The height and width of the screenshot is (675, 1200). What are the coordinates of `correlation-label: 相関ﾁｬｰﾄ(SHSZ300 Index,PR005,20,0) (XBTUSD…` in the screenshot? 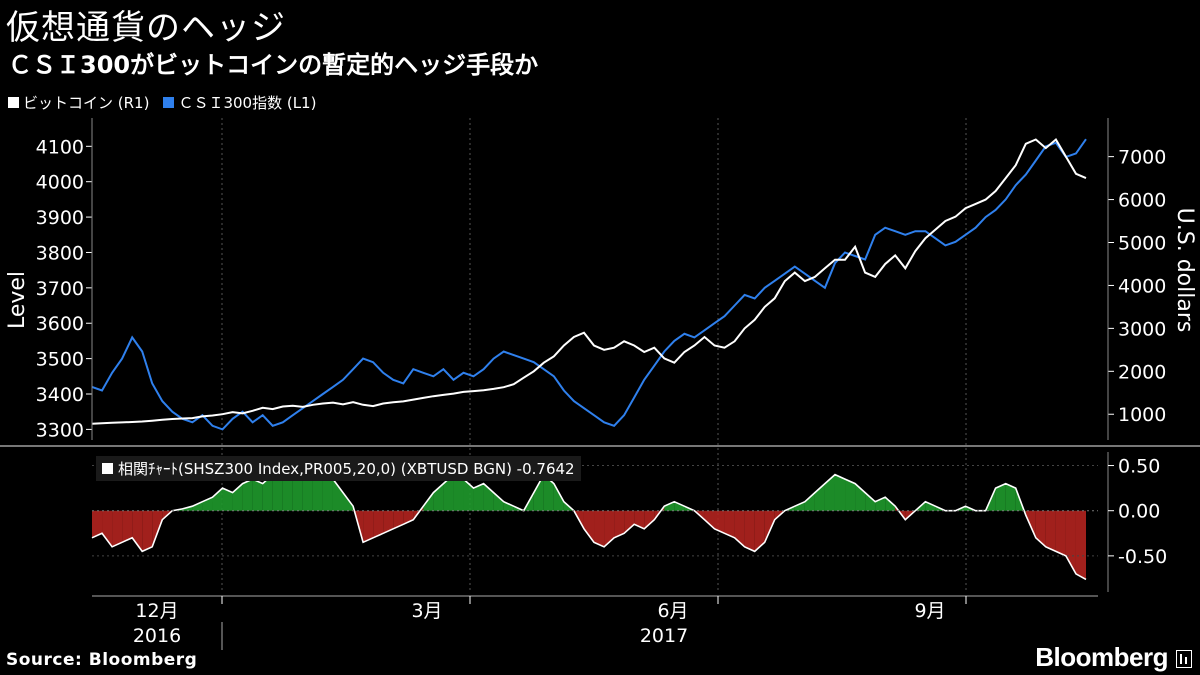 It's located at (338, 468).